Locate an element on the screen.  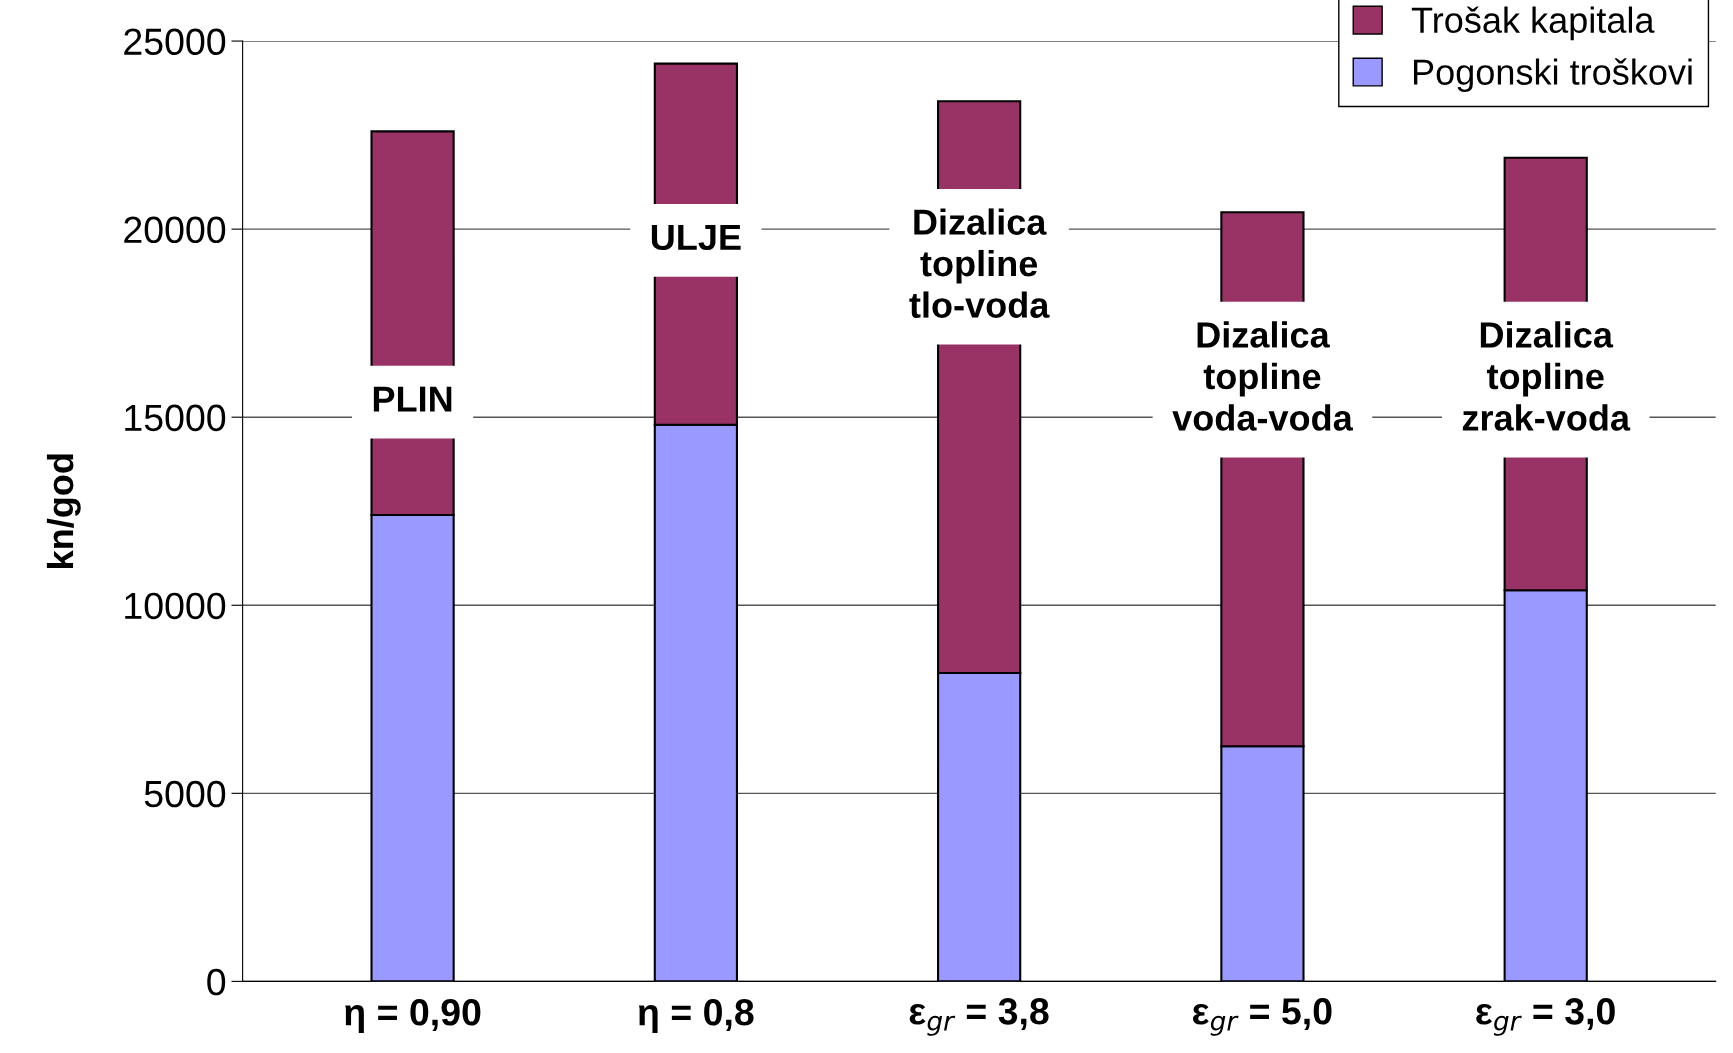
x-tick-label: ε$_{gr}$ = 3,0 is located at coordinates (1545, 1017).